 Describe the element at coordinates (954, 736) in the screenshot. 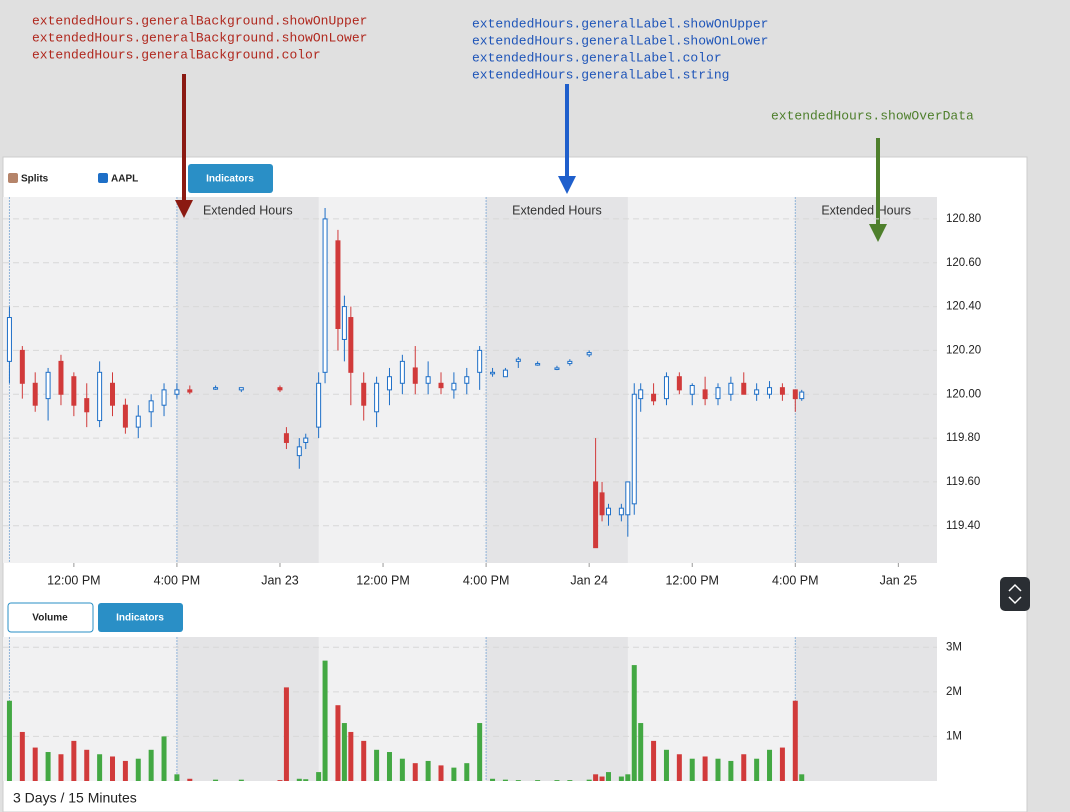

I see `y-tick-label: 1M` at that location.